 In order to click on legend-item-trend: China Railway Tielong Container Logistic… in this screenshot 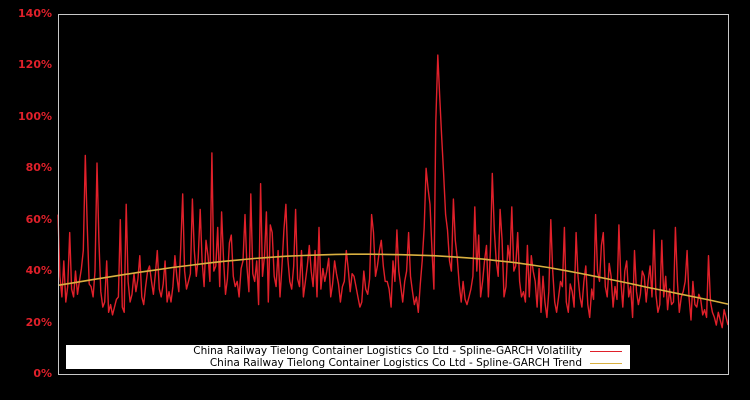, I will do `click(416, 363)`.